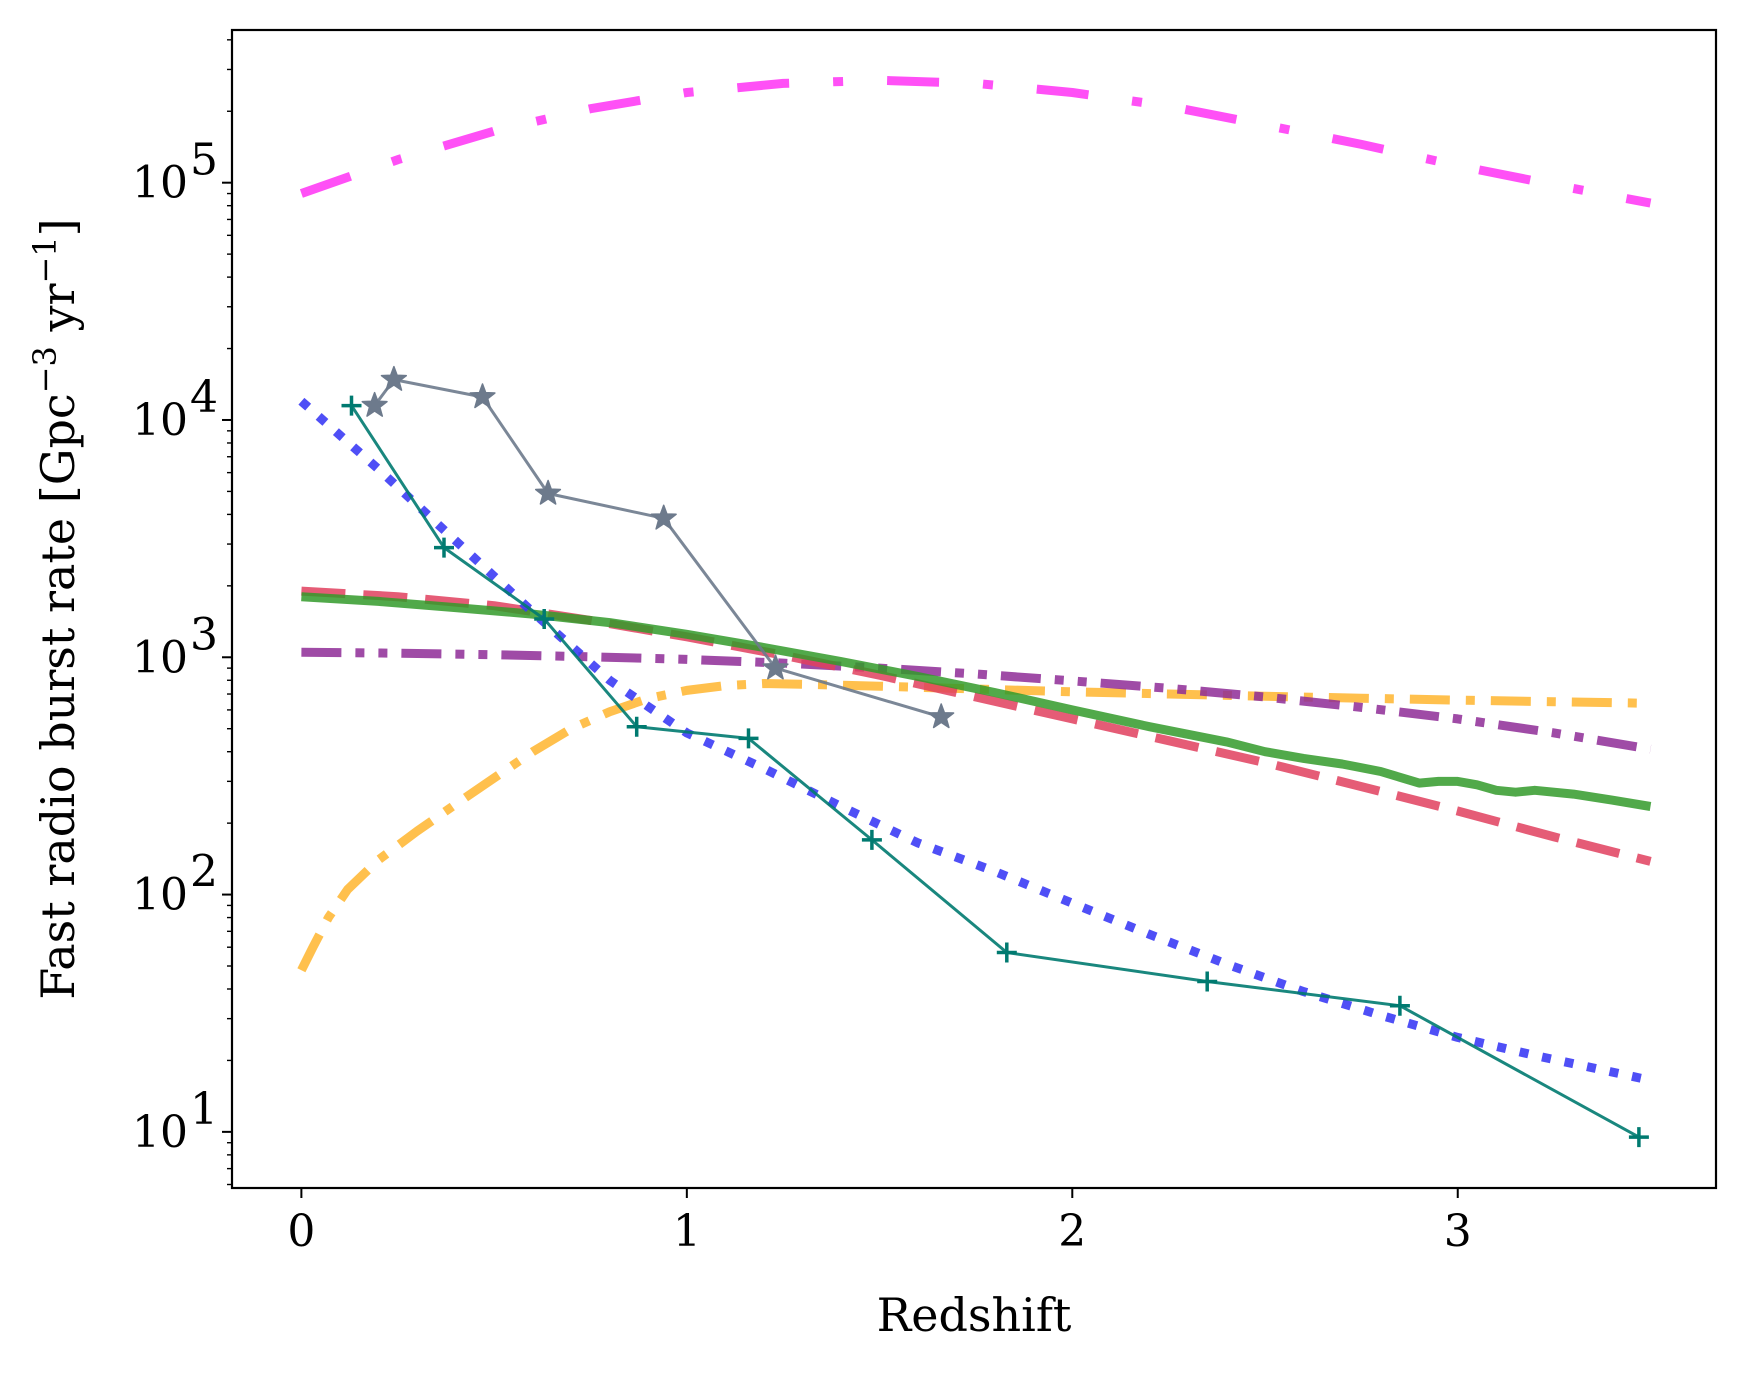 The width and height of the screenshot is (1741, 1374). What do you see at coordinates (301, 1231) in the screenshot?
I see `x-tick-label: 0` at bounding box center [301, 1231].